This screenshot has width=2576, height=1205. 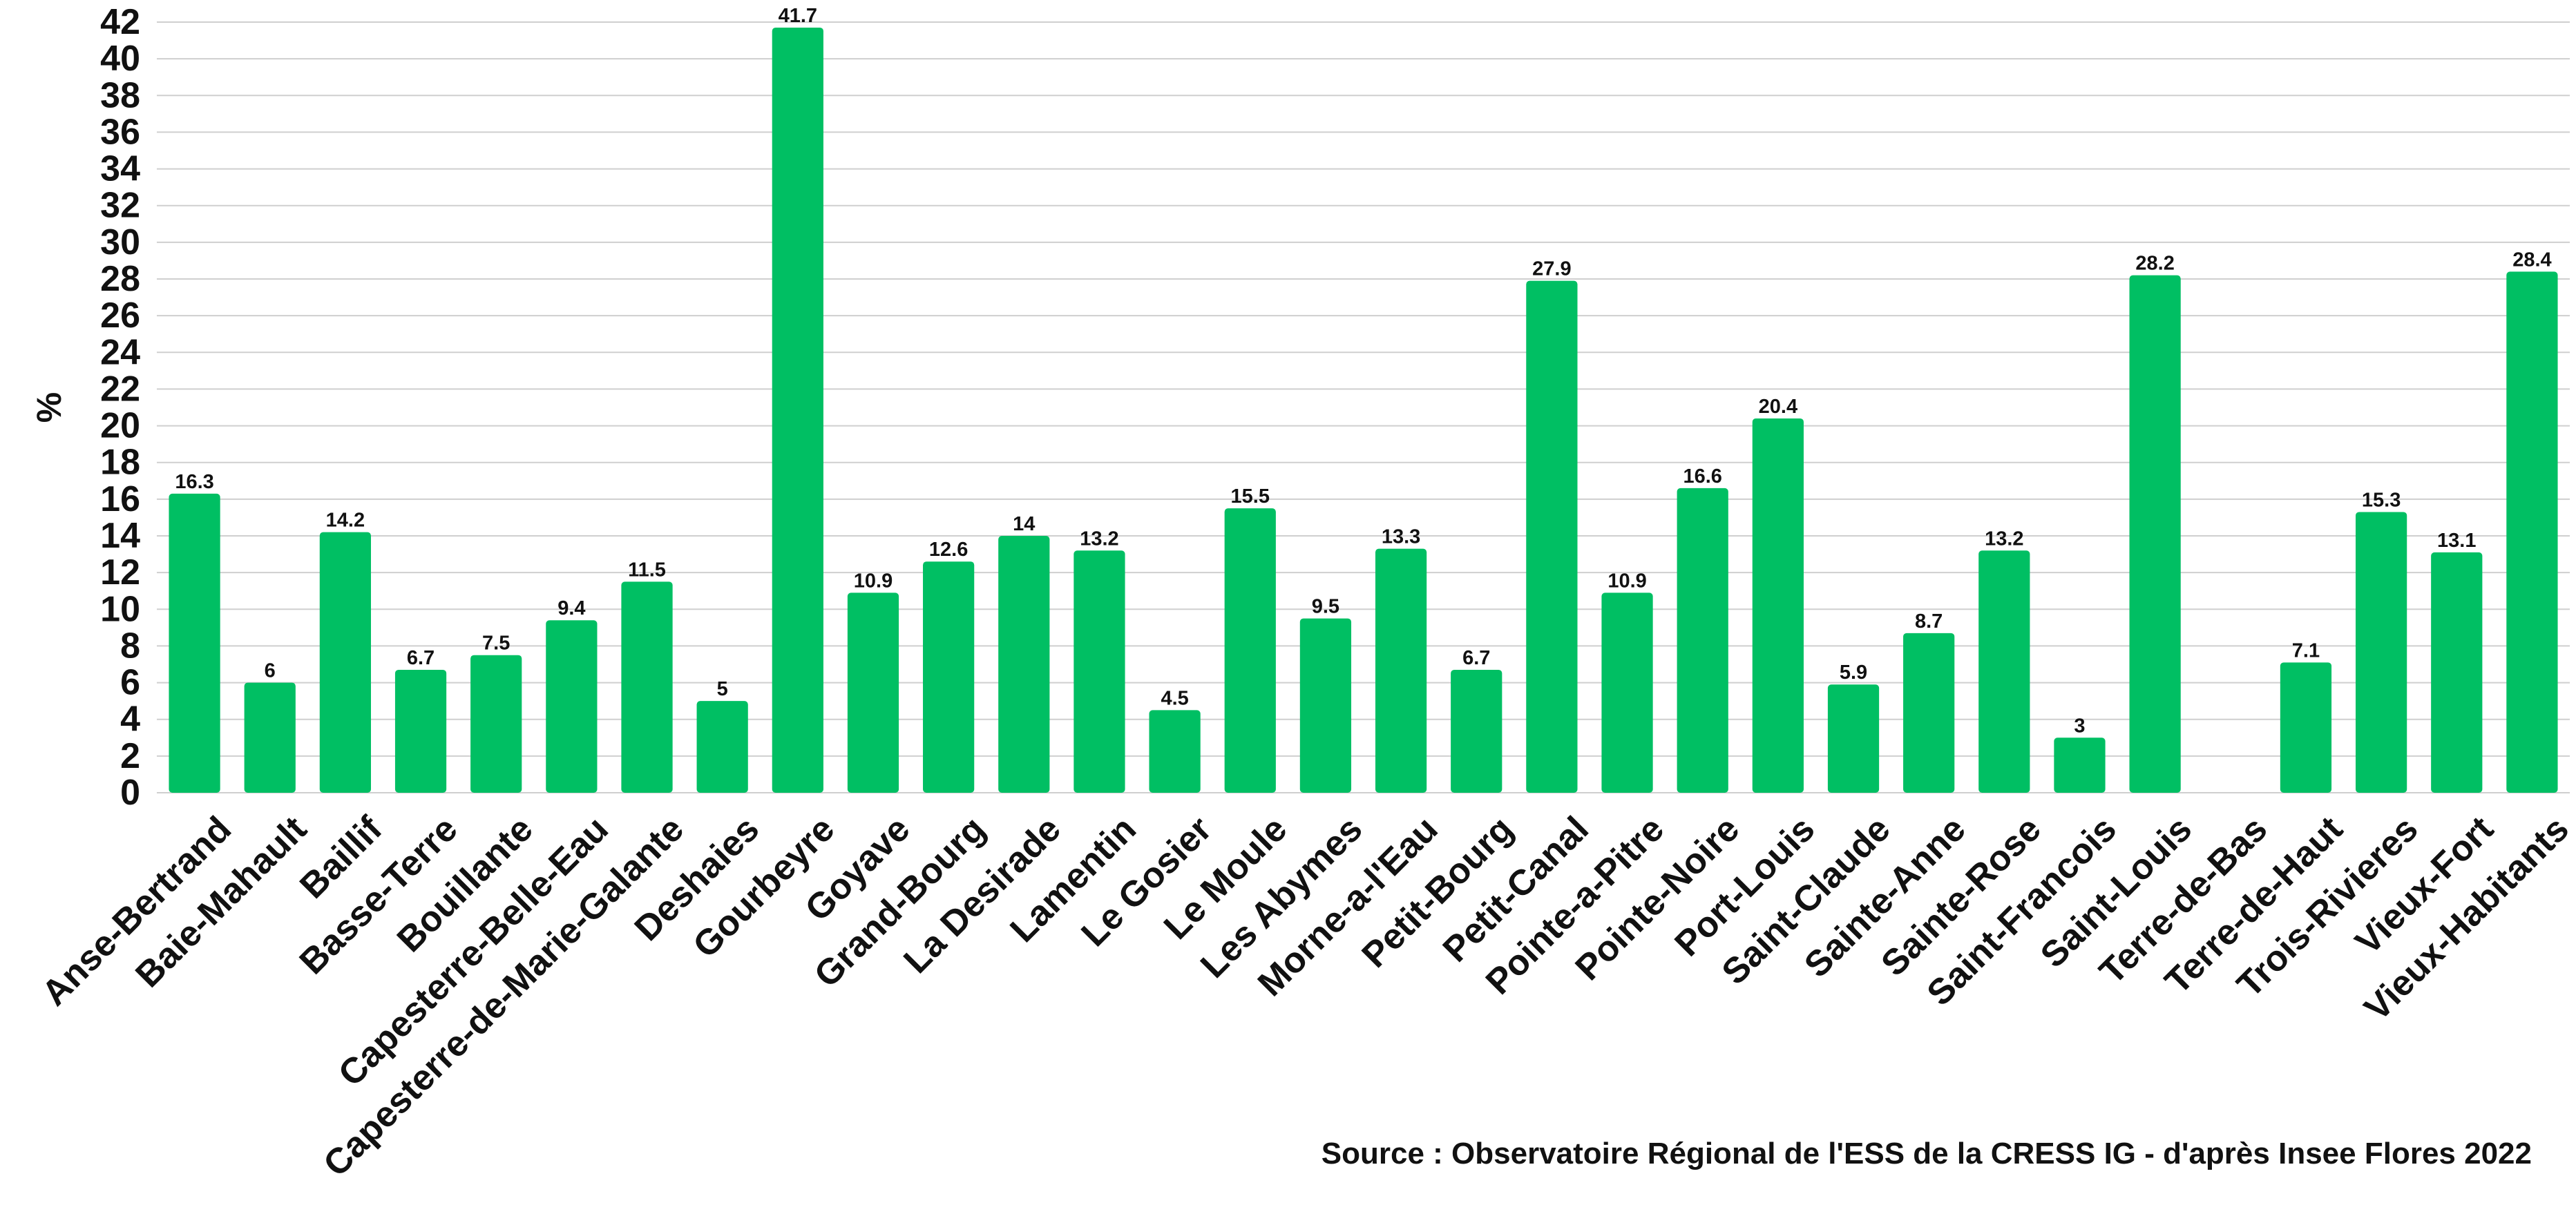 I want to click on y-tick-label: 22, so click(x=120, y=389).